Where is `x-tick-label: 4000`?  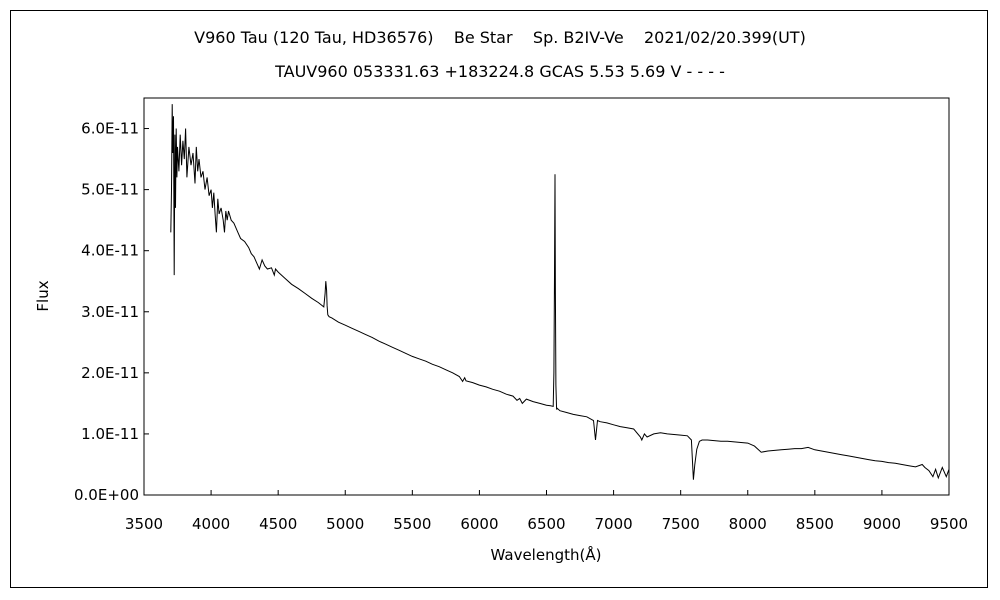 x-tick-label: 4000 is located at coordinates (211, 524).